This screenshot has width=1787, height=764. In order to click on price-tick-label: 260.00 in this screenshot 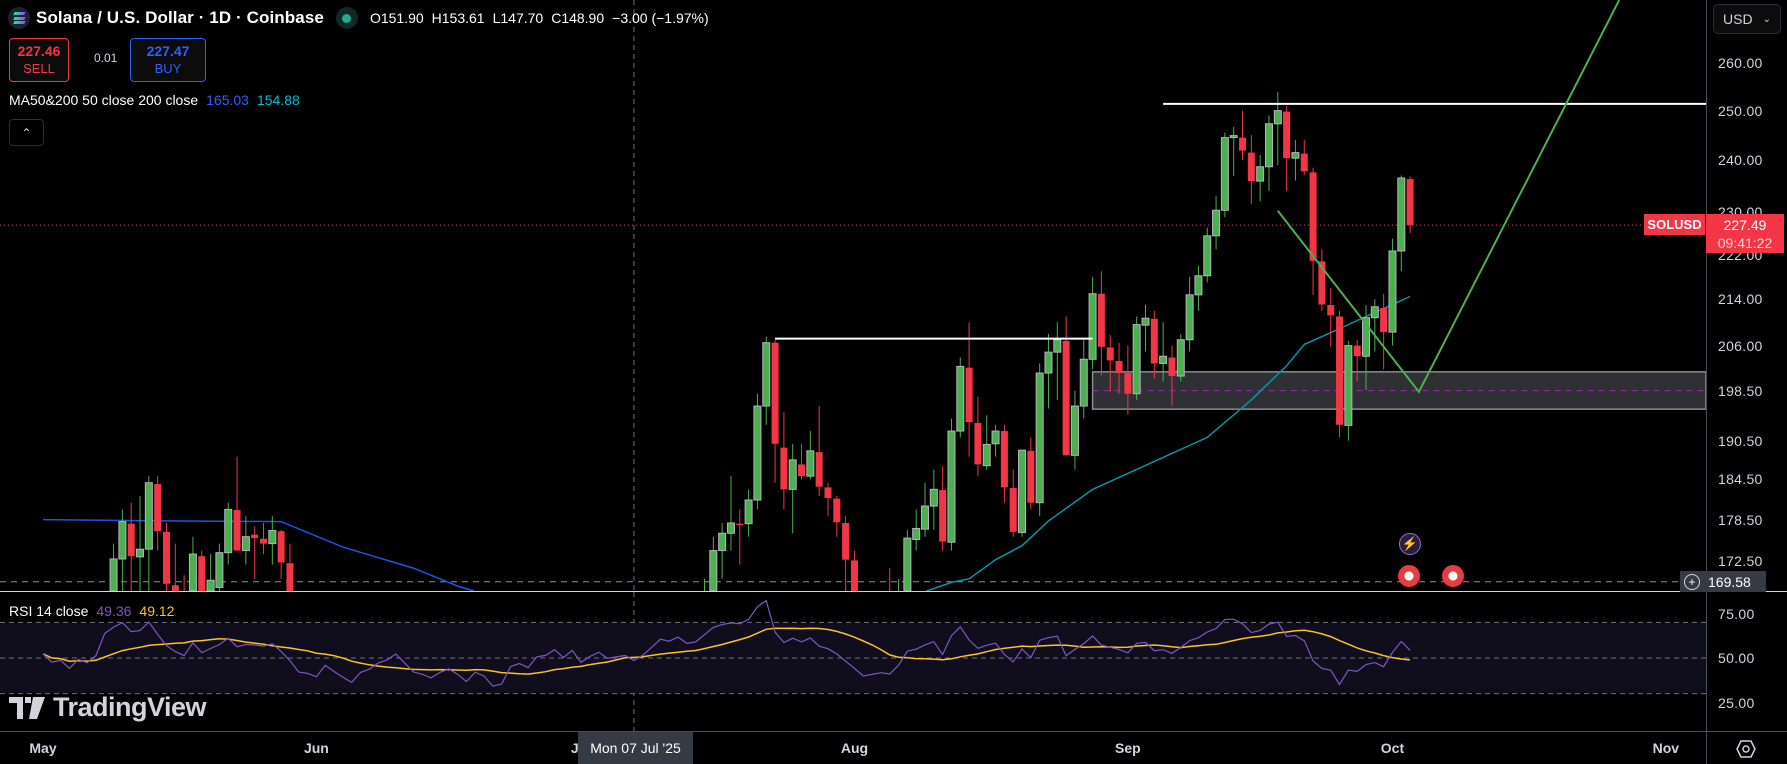, I will do `click(1740, 63)`.